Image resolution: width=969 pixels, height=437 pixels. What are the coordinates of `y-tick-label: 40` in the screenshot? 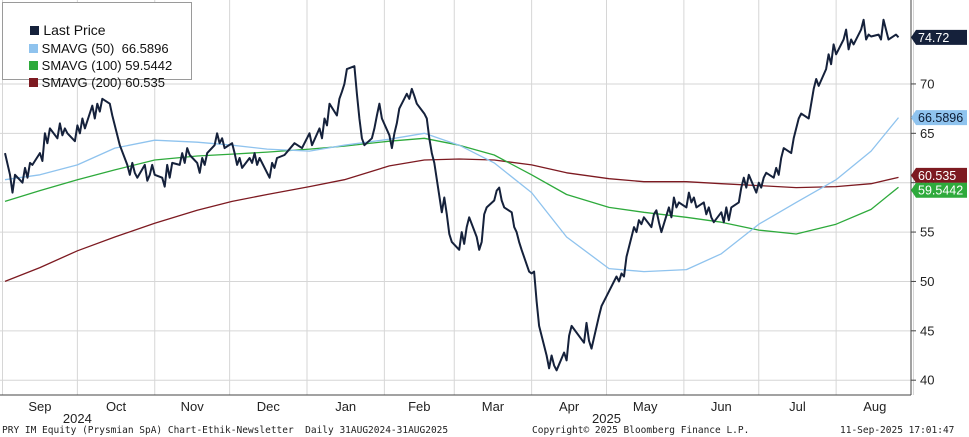 It's located at (927, 380).